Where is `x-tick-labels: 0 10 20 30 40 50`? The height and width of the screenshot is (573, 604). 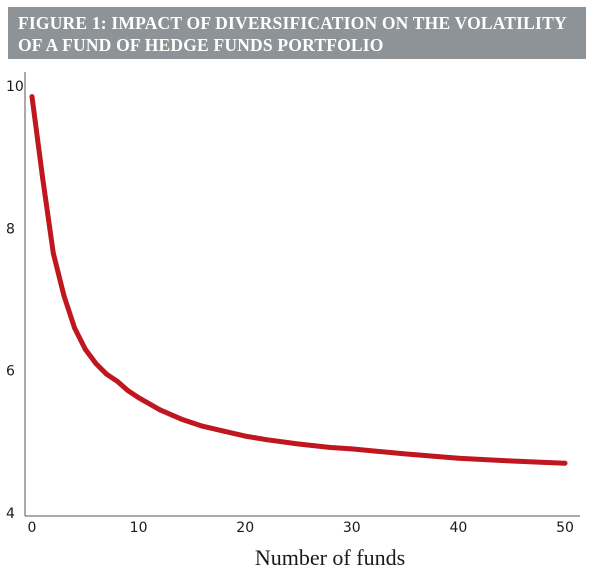 x-tick-labels: 0 10 20 30 40 50 is located at coordinates (301, 528).